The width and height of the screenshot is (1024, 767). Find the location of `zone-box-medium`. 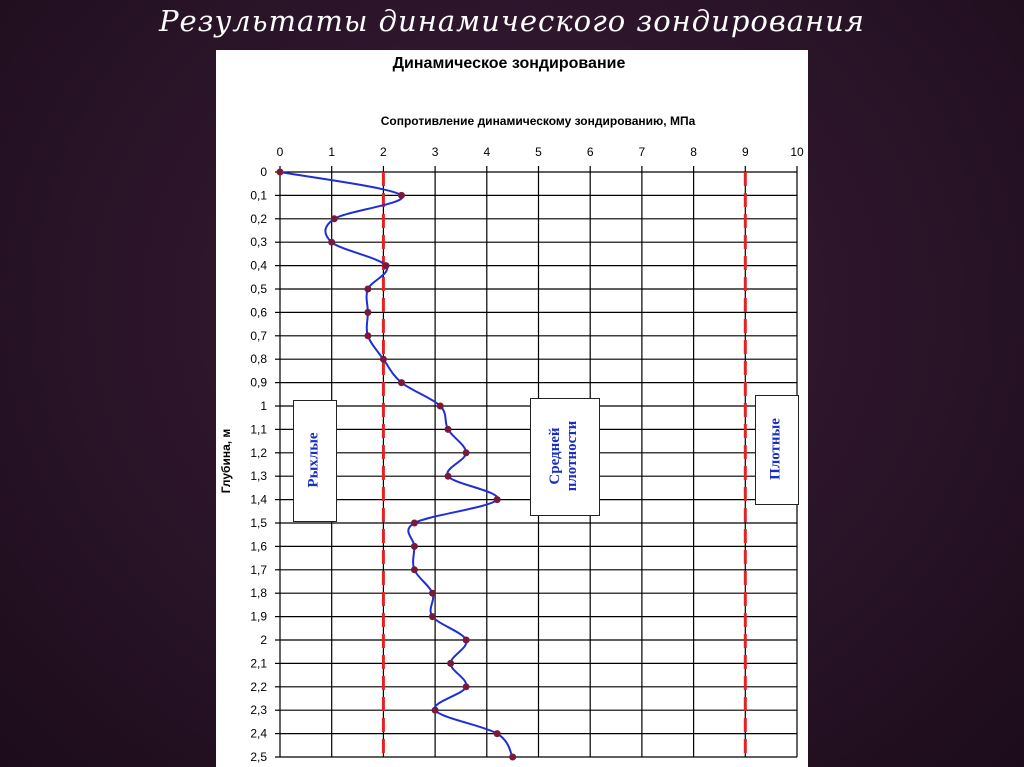

zone-box-medium is located at coordinates (565, 457).